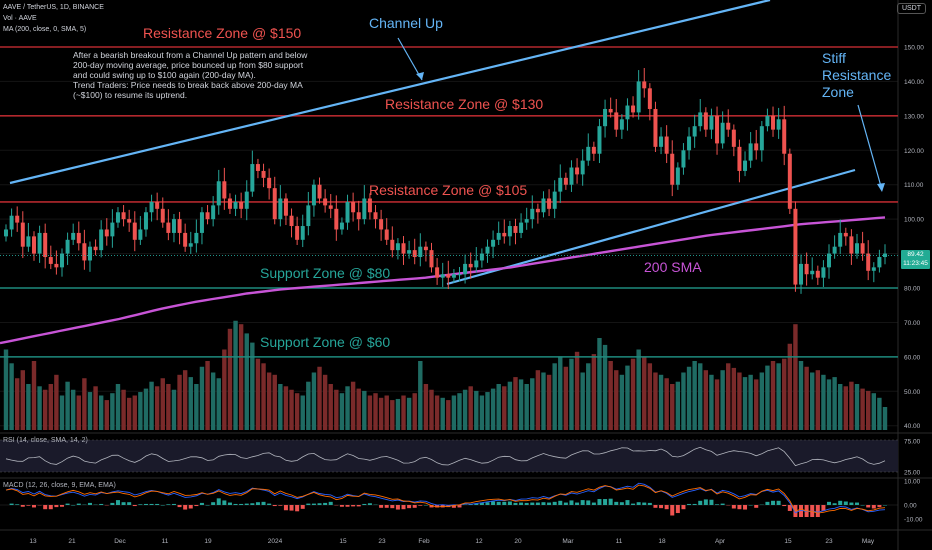  Describe the element at coordinates (881, 187) in the screenshot. I see `stiff-arrowhead` at that location.